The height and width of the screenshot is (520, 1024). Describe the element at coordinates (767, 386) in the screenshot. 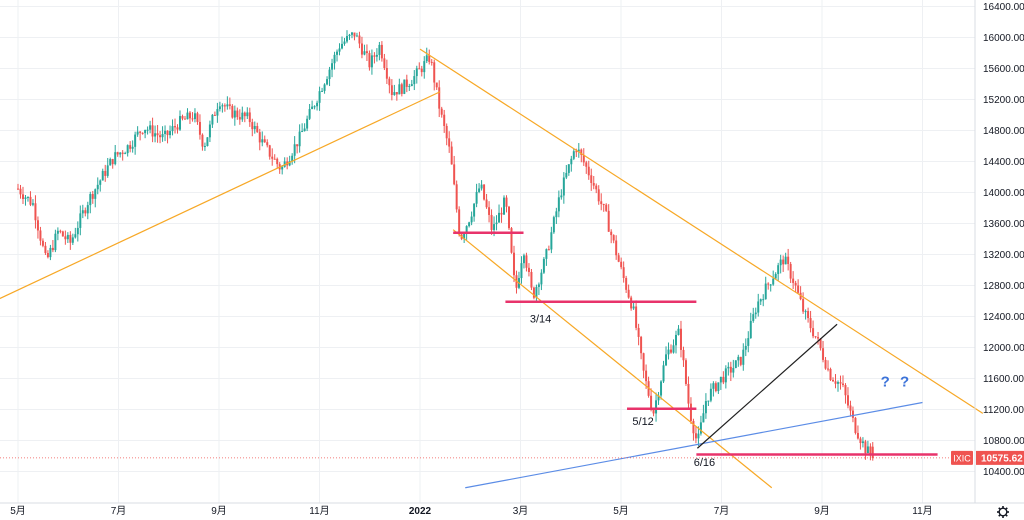

I see `trend-line-rally-line` at that location.